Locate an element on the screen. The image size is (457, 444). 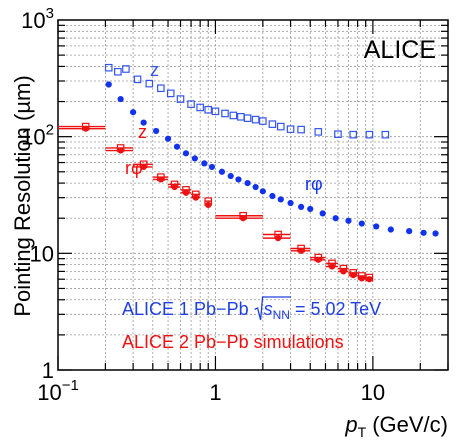
legend-line-2: ALICE 2 Pb−Pb simulations is located at coordinates (233, 342).